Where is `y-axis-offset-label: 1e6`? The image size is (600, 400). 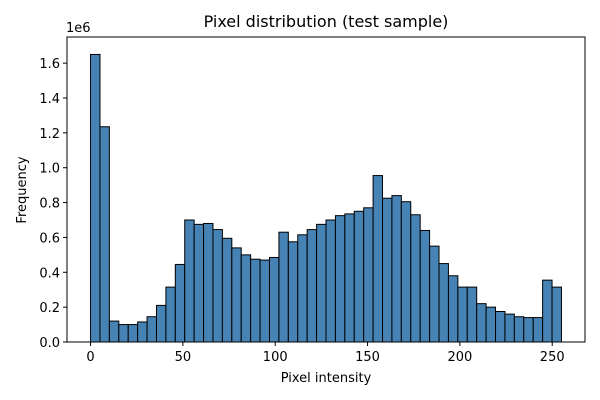 y-axis-offset-label: 1e6 is located at coordinates (78, 28).